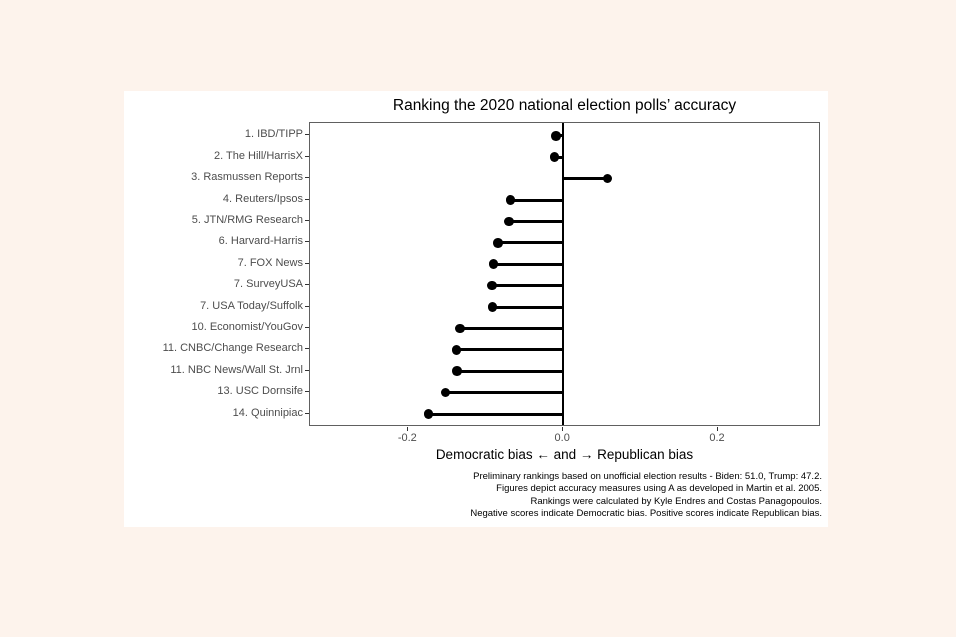 The image size is (956, 637). What do you see at coordinates (268, 284) in the screenshot?
I see `y-axis-label: 7. SurveyUSA` at bounding box center [268, 284].